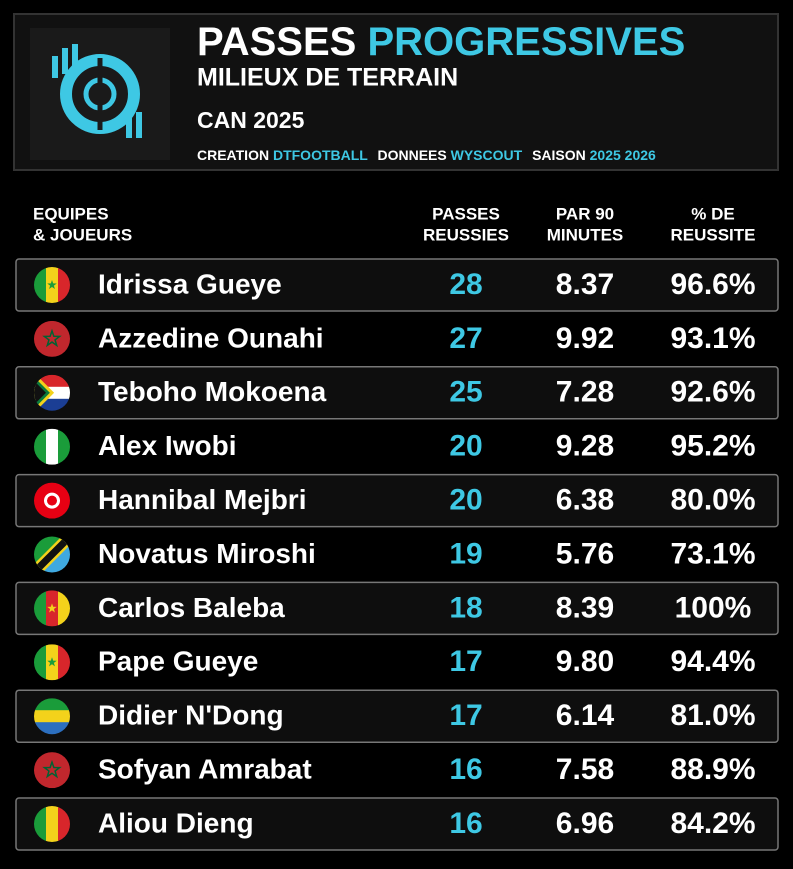 Image resolution: width=793 pixels, height=869 pixels. I want to click on column-header: REUSSIES, so click(466, 234).